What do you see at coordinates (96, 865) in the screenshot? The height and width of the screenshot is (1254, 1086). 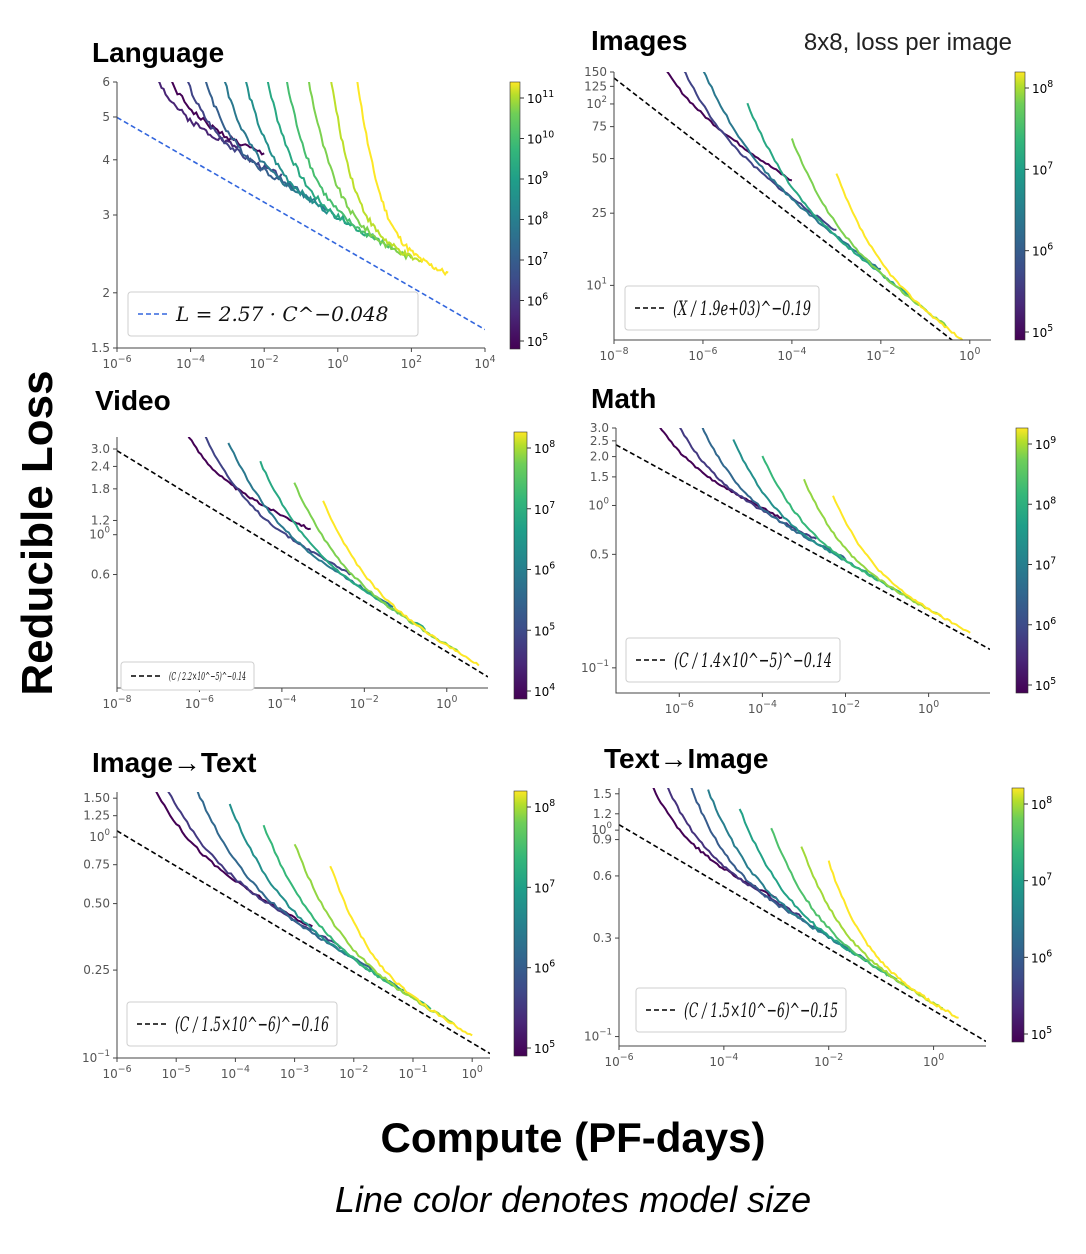 I see `y-tick-label: 0.75` at bounding box center [96, 865].